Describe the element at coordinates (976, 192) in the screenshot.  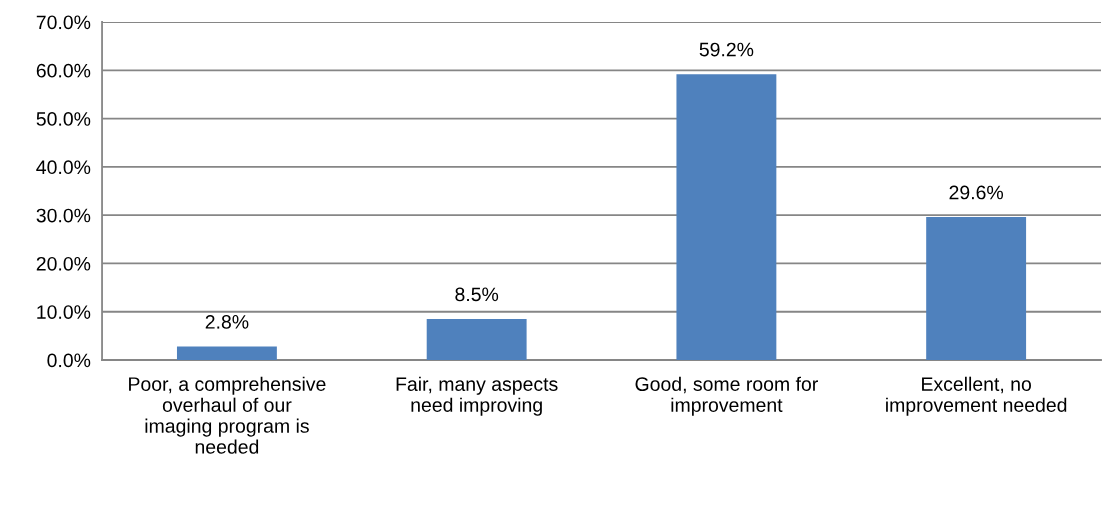
I see `data-label: 29.6%` at that location.